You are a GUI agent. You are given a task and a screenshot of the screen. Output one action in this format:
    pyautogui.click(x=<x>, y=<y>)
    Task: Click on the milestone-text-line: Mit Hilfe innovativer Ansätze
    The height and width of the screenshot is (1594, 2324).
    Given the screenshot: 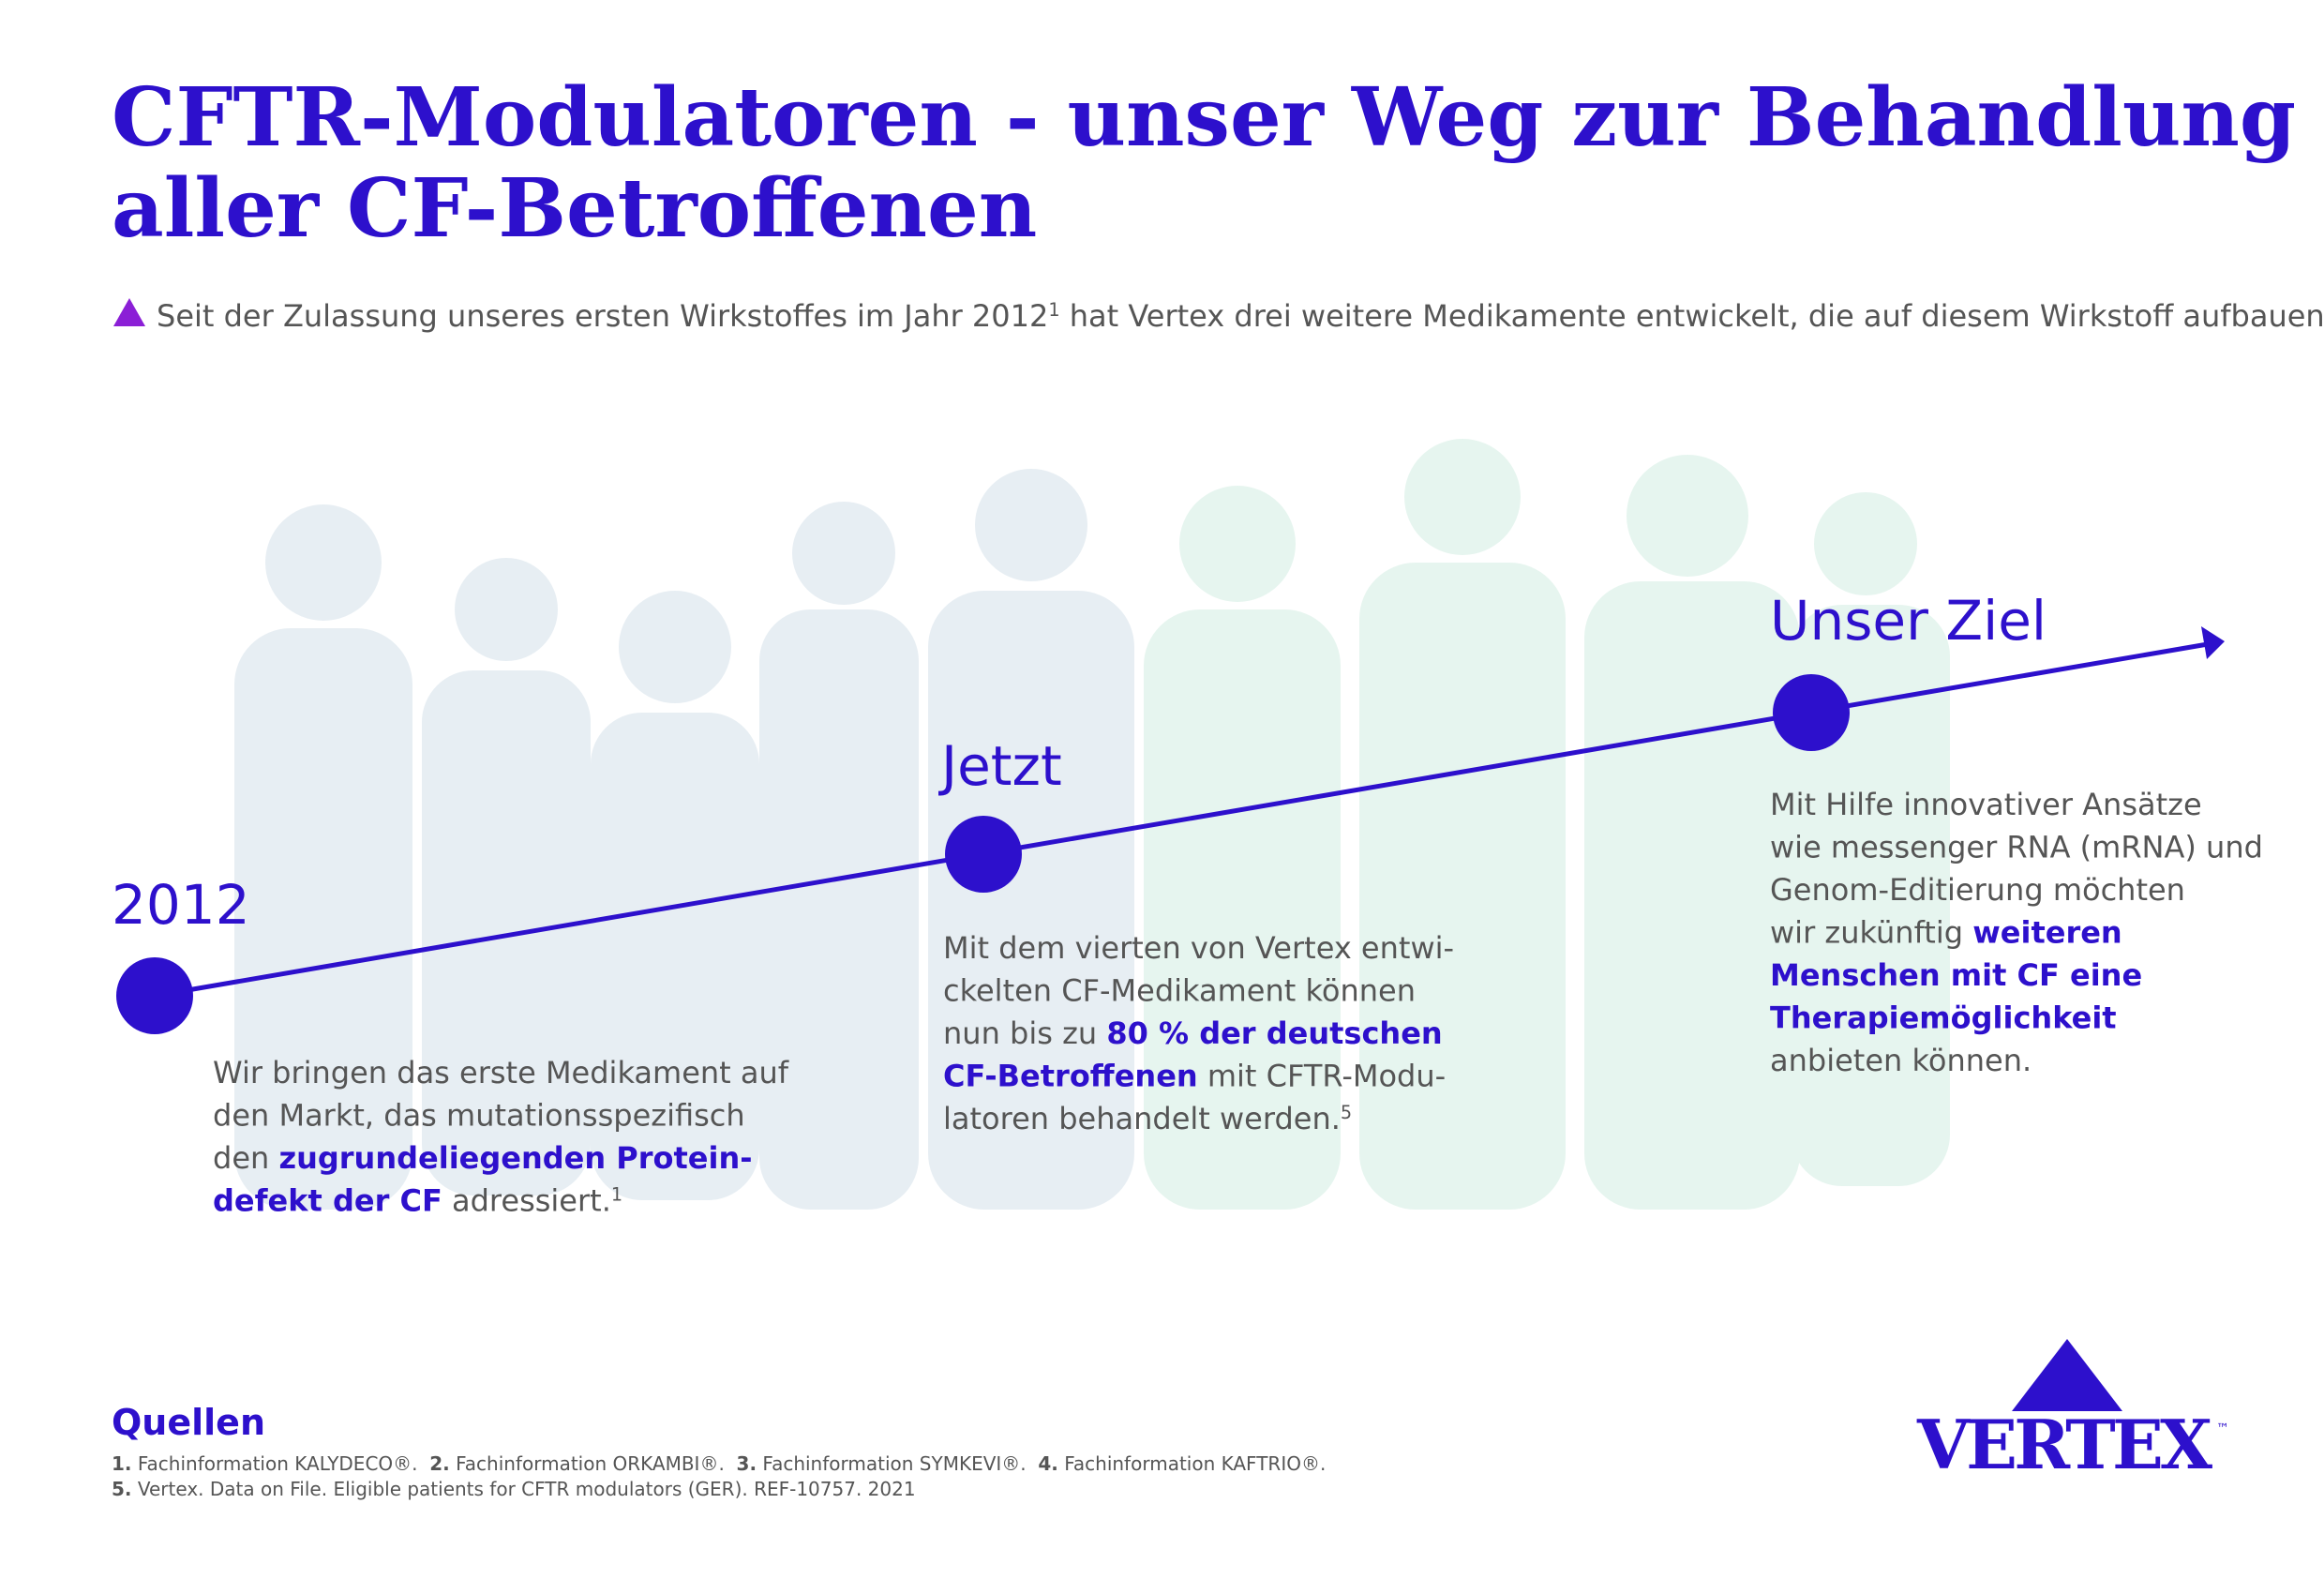 What is the action you would take?
    pyautogui.click(x=1986, y=804)
    